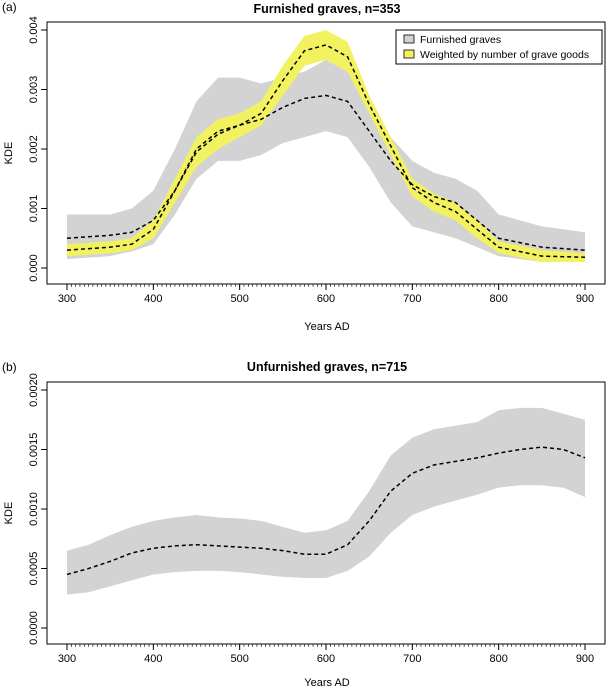 The image size is (607, 690). Describe the element at coordinates (327, 327) in the screenshot. I see `panel-a-x-axis-title: Years AD` at that location.